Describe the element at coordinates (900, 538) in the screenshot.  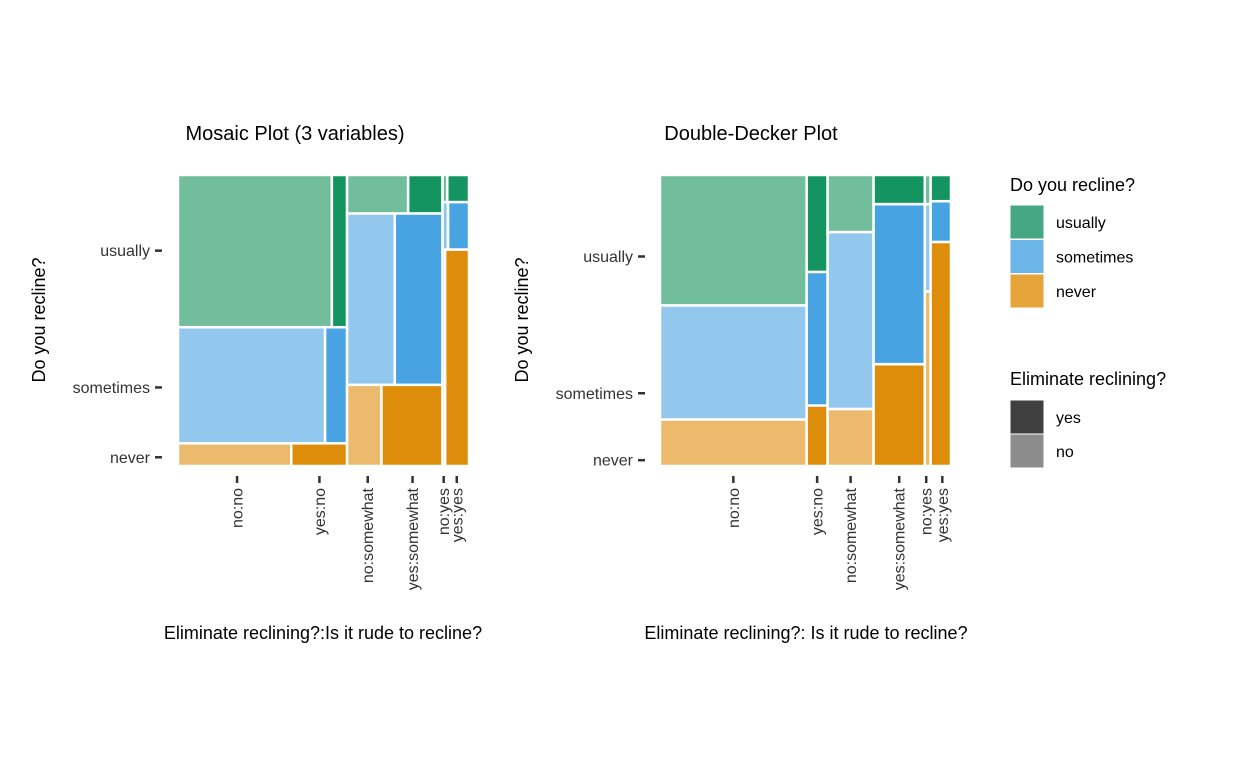
I see `dd-x-tick-label-yes:somewhat: yes:somewhat` at that location.